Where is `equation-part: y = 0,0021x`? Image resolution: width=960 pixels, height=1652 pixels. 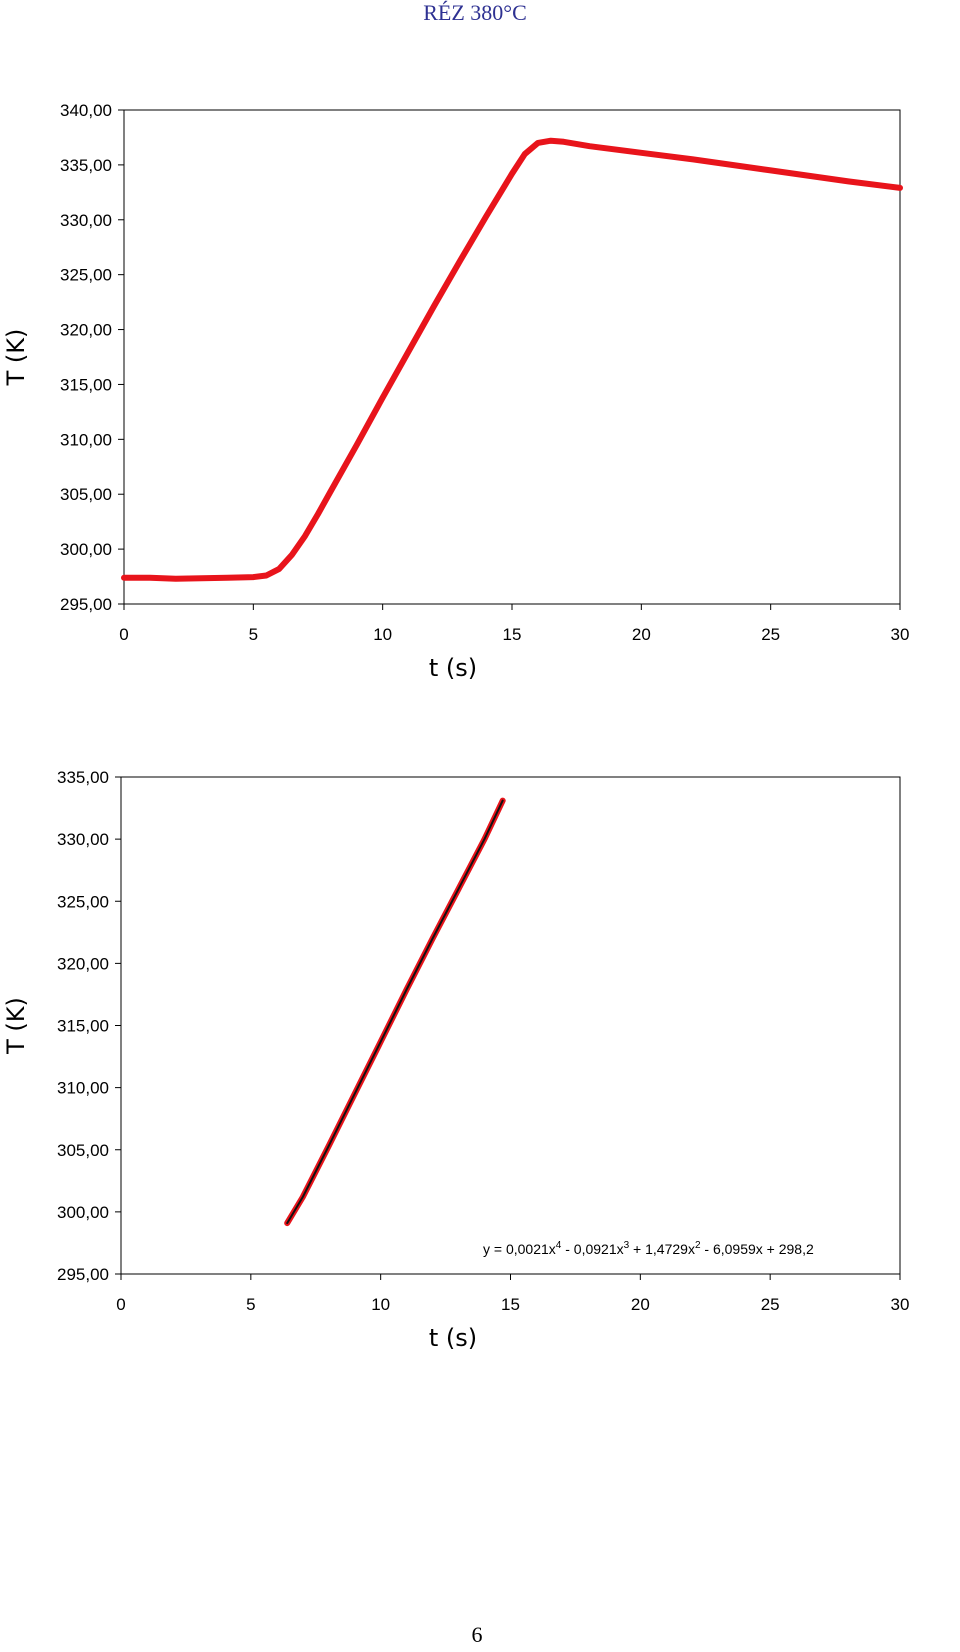
equation-part: y = 0,0021x is located at coordinates (519, 1249).